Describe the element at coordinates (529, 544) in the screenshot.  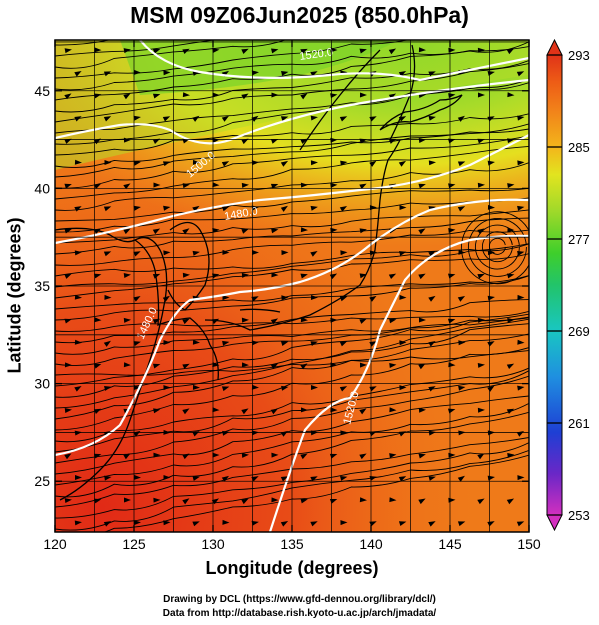
I see `x-tick-label: 150` at that location.